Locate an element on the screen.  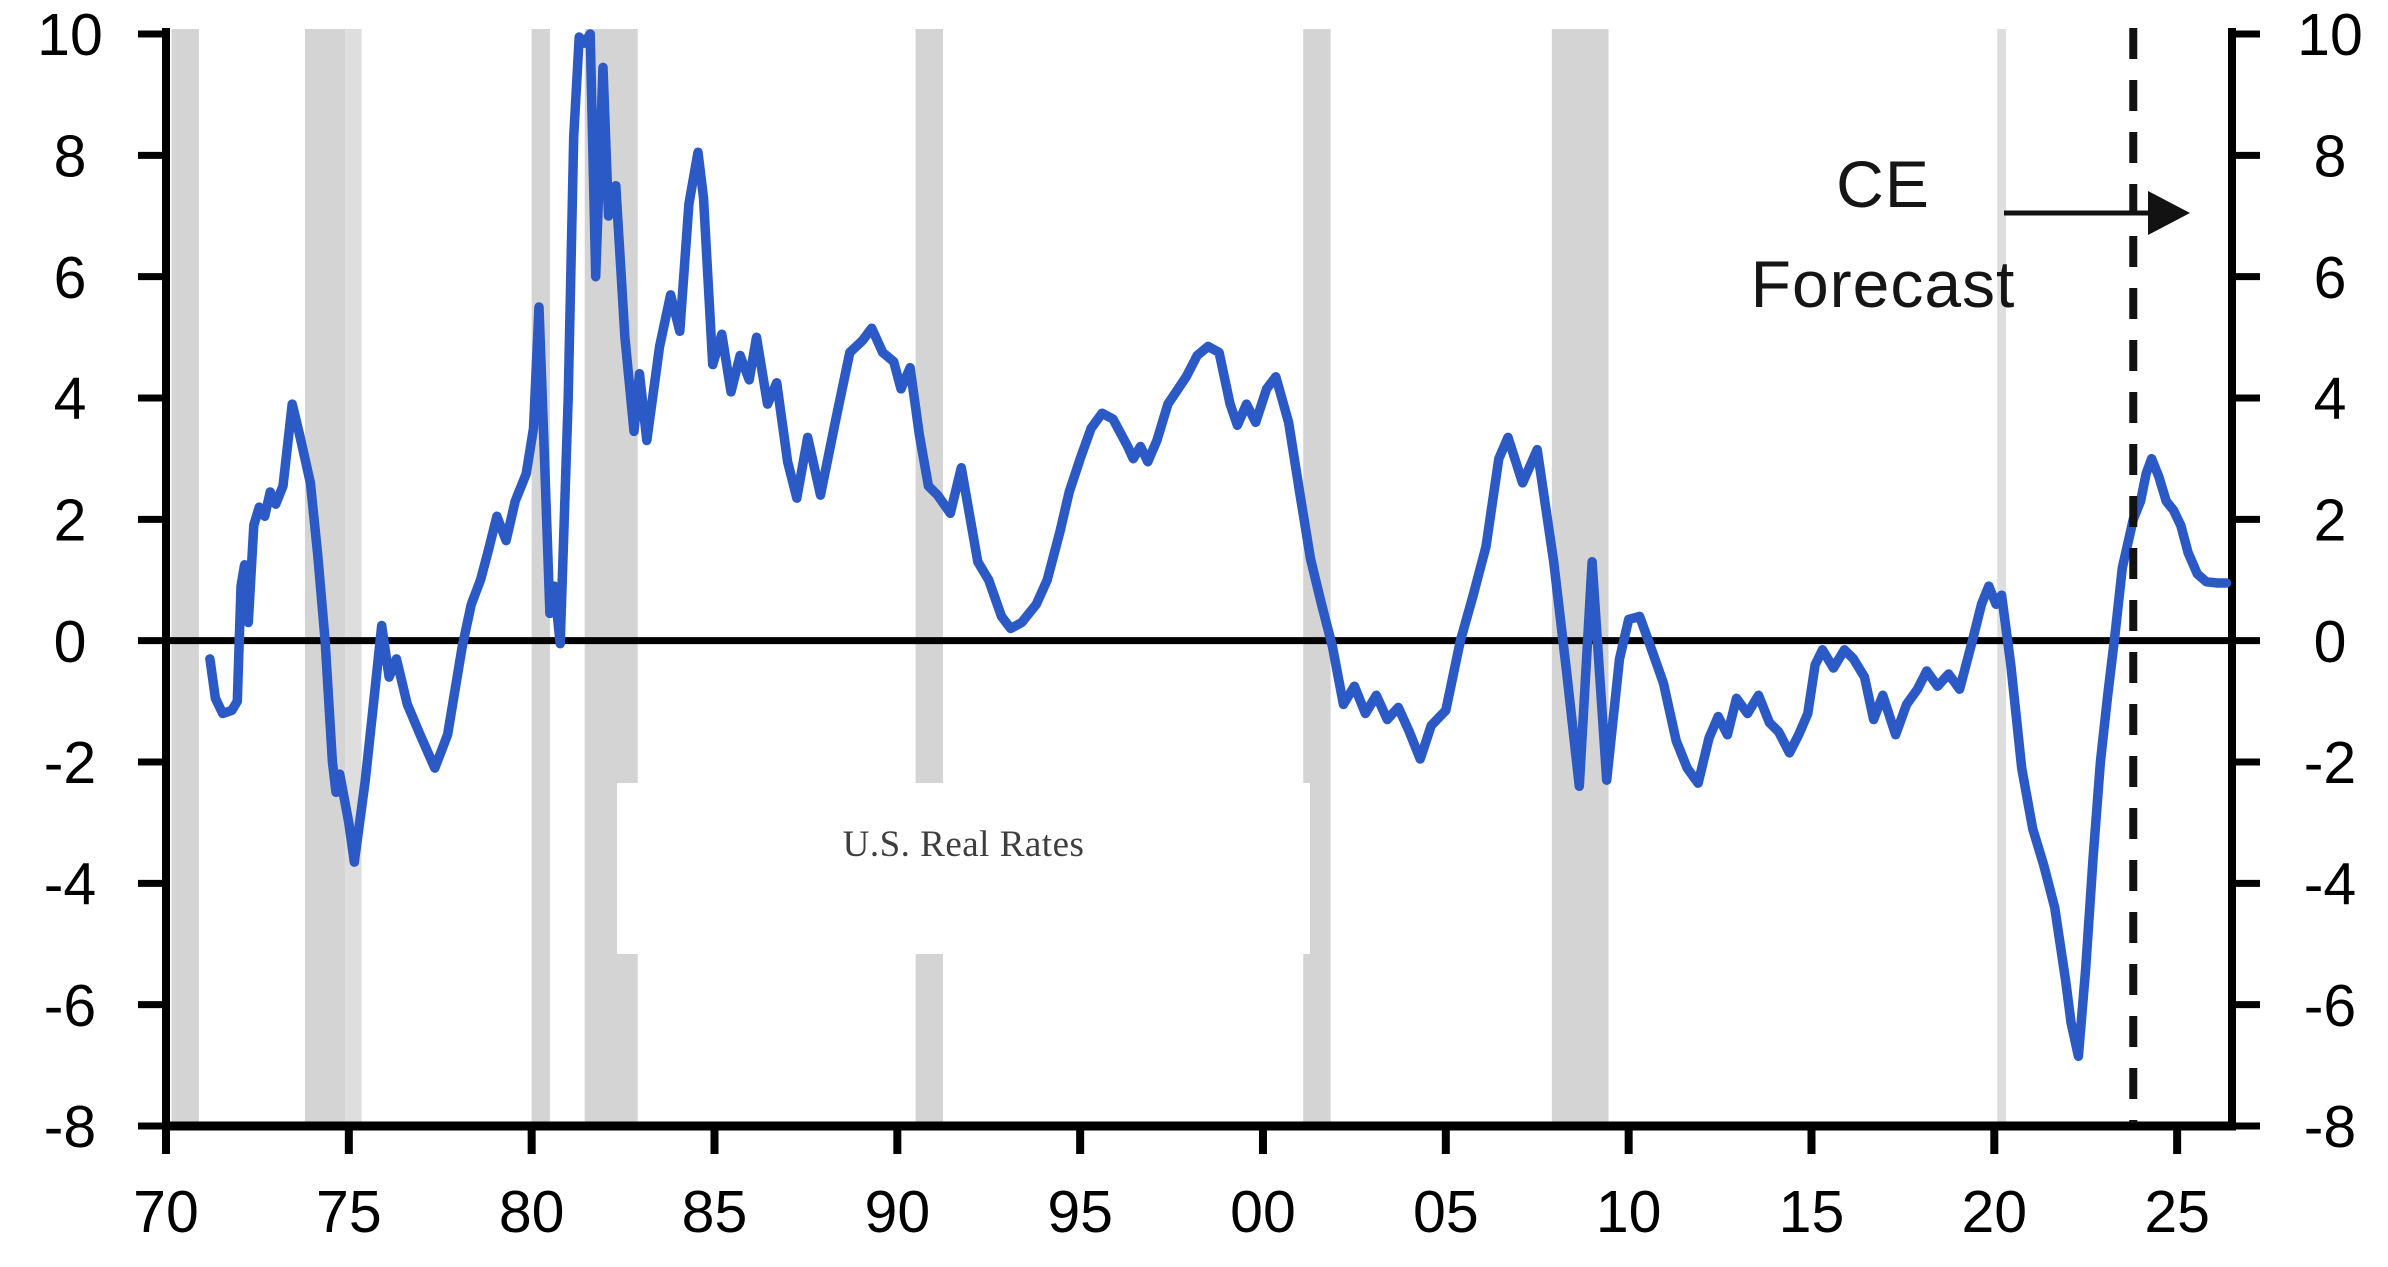
y-axis-tick-label-left: -8 is located at coordinates (70, 1127).